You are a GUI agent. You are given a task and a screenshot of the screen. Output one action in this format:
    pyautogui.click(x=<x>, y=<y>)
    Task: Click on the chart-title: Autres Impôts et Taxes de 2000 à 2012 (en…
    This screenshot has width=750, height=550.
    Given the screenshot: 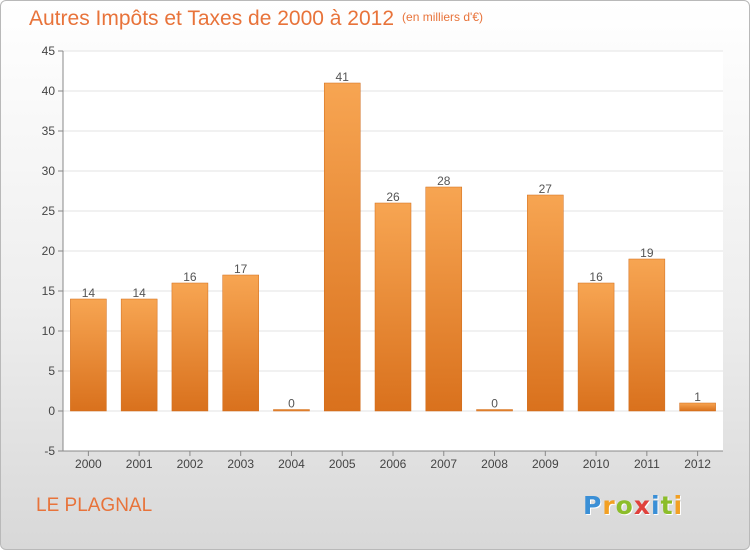 What is the action you would take?
    pyautogui.click(x=256, y=19)
    